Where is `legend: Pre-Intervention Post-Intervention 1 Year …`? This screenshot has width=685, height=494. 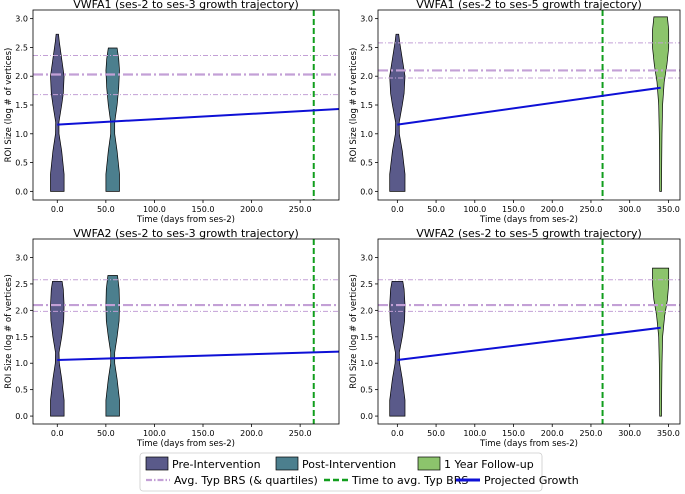 legend: Pre-Intervention Post-Intervention 1 Year … is located at coordinates (359, 472).